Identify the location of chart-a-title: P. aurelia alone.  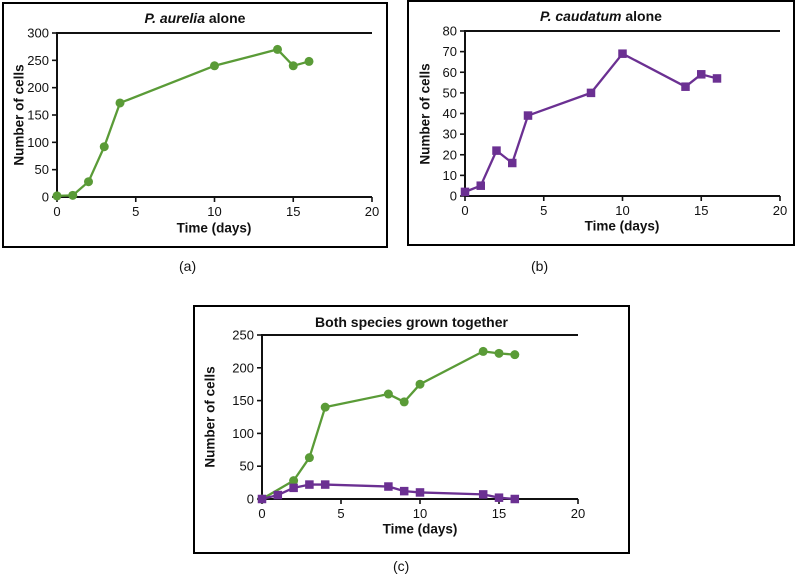
(195, 18).